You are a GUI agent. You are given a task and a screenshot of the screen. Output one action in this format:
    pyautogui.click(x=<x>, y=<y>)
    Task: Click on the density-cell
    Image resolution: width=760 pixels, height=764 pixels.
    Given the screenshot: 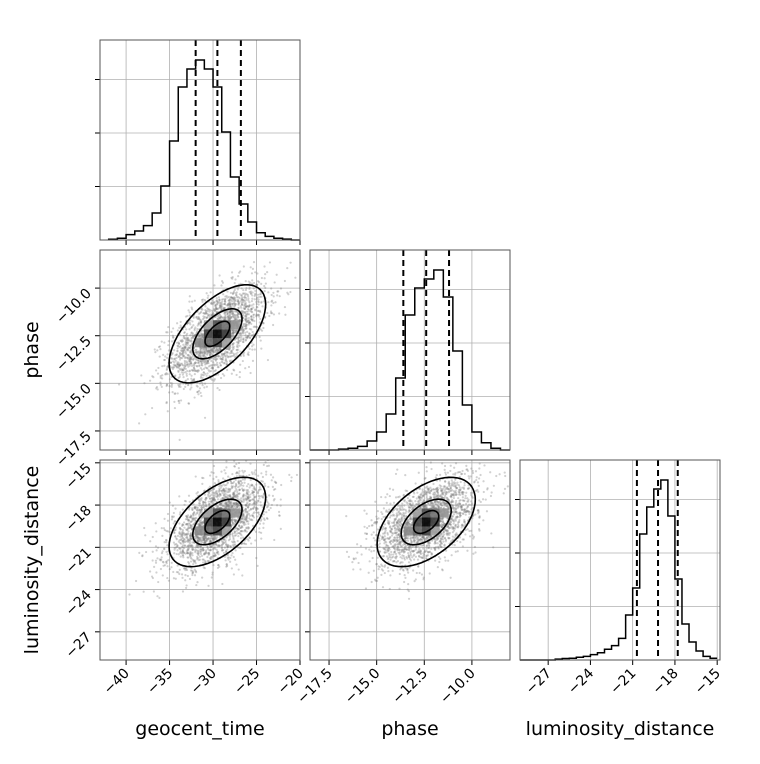 What is the action you would take?
    pyautogui.click(x=199, y=530)
    